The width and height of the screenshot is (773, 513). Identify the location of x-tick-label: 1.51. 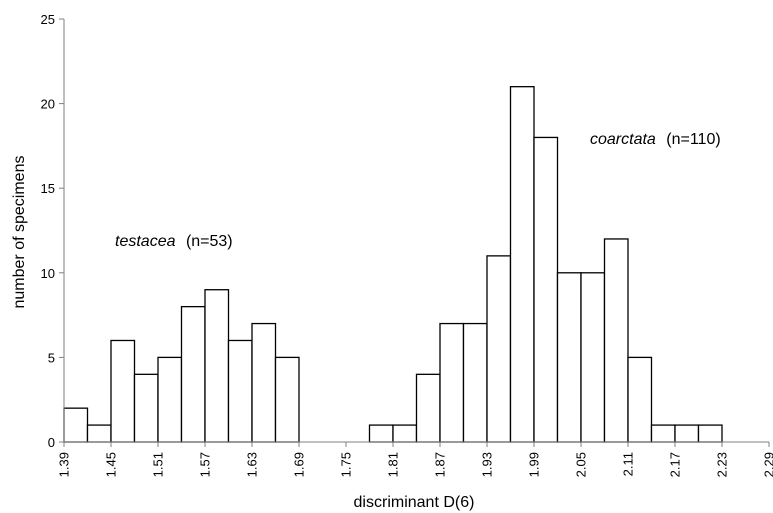
(158, 464).